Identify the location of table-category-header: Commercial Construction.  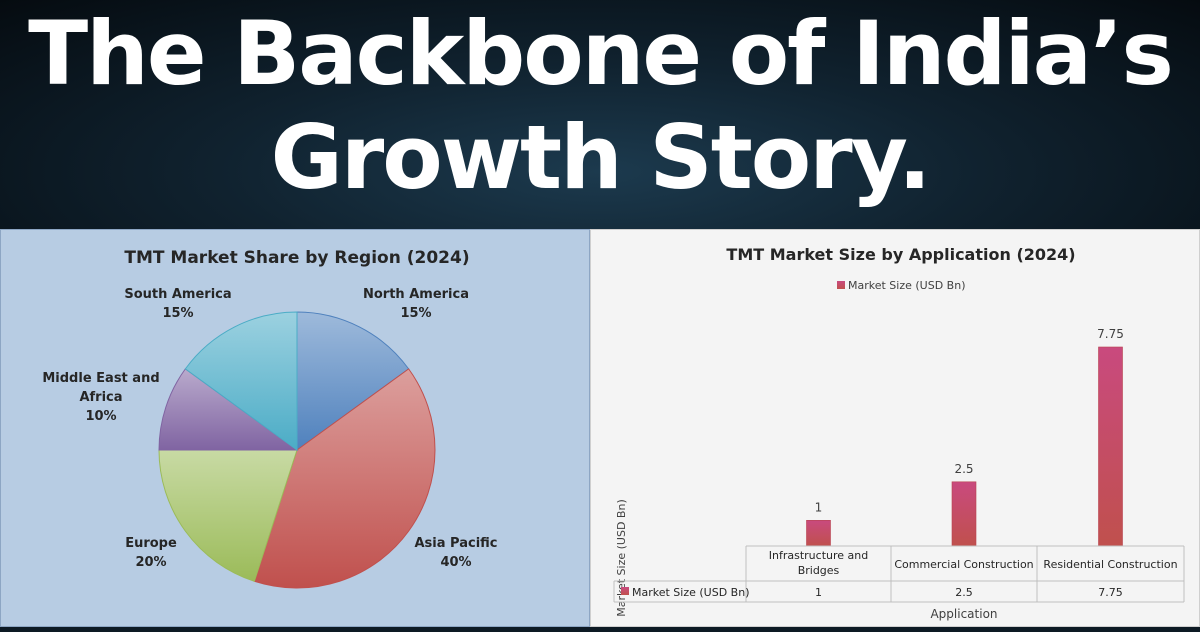
(963, 564).